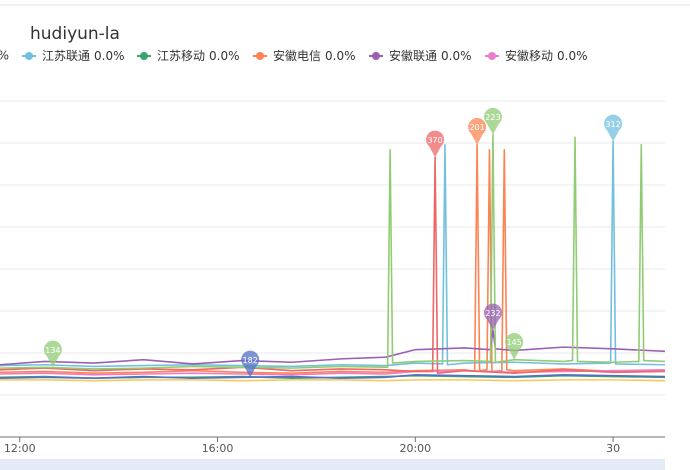 This screenshot has height=470, width=690. I want to click on pin-label: 223, so click(492, 117).